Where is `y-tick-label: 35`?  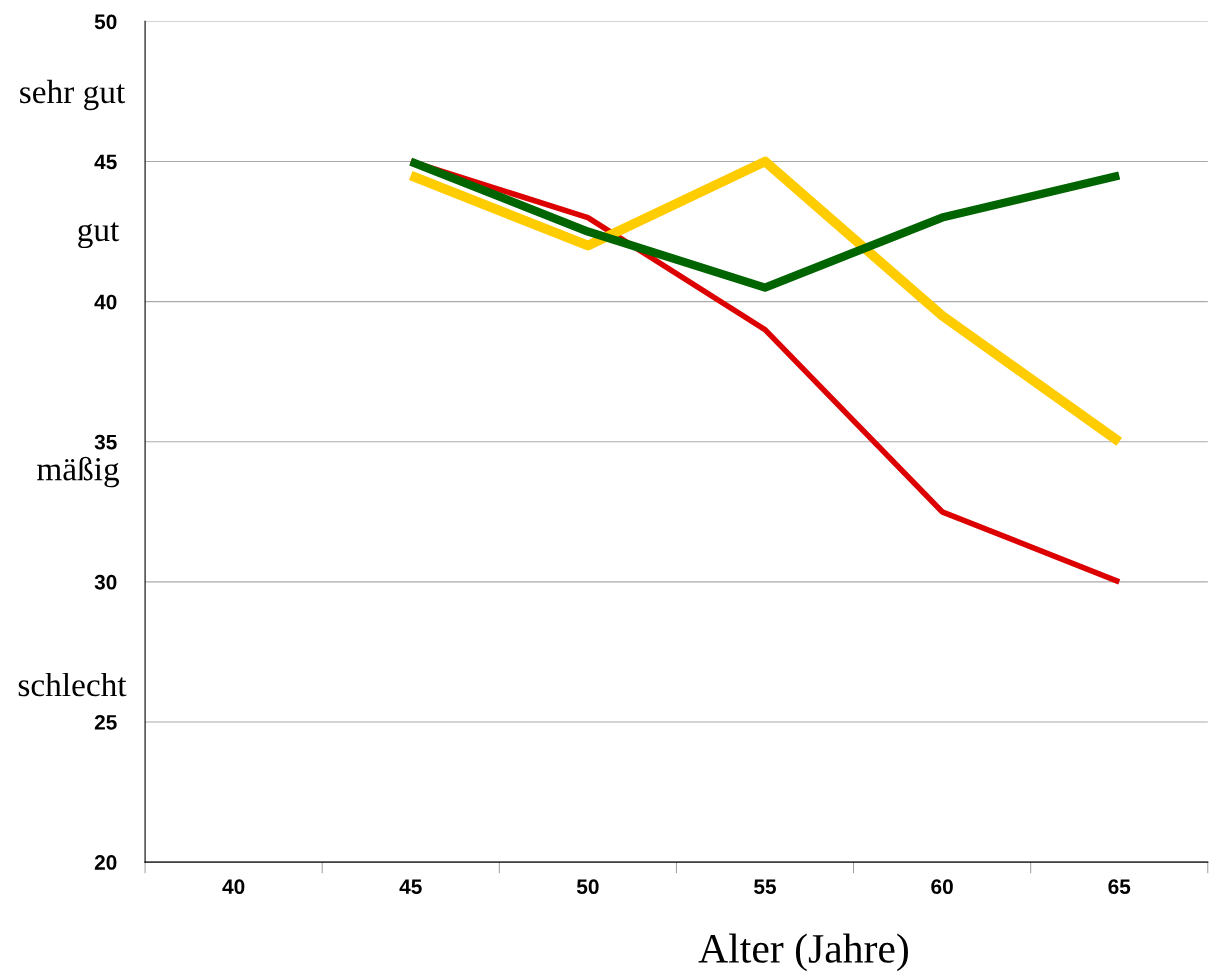 y-tick-label: 35 is located at coordinates (105, 442).